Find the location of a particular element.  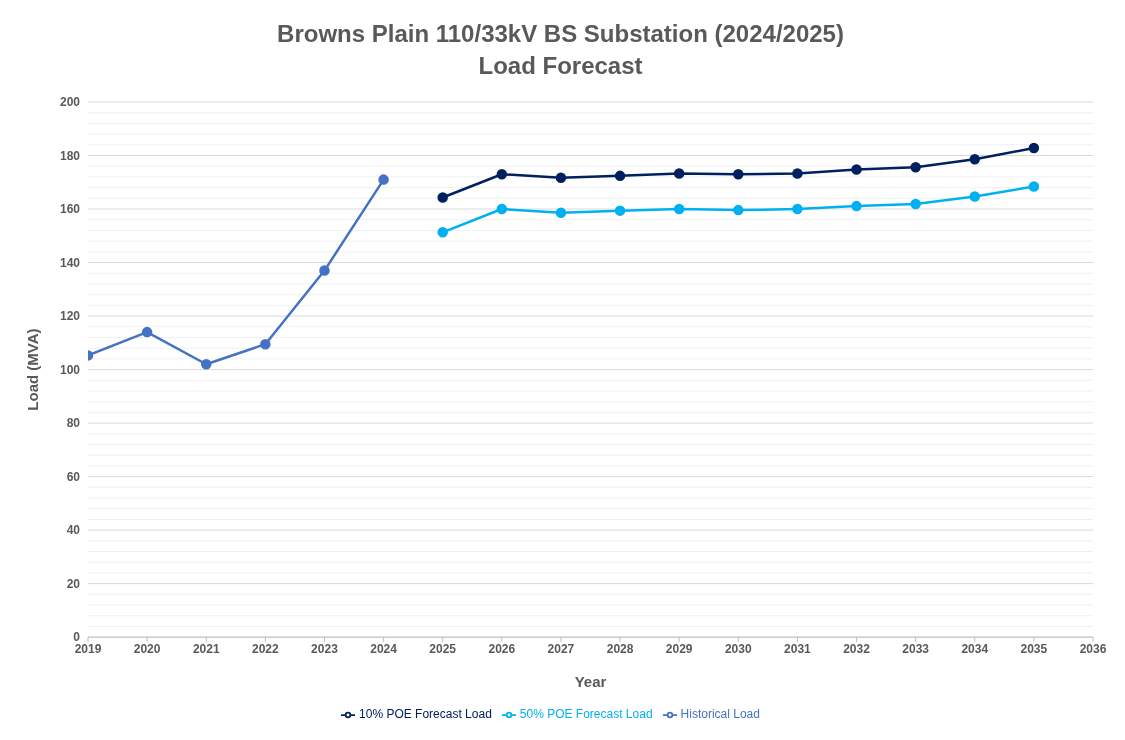

y-tick-label: 40 is located at coordinates (73, 530).